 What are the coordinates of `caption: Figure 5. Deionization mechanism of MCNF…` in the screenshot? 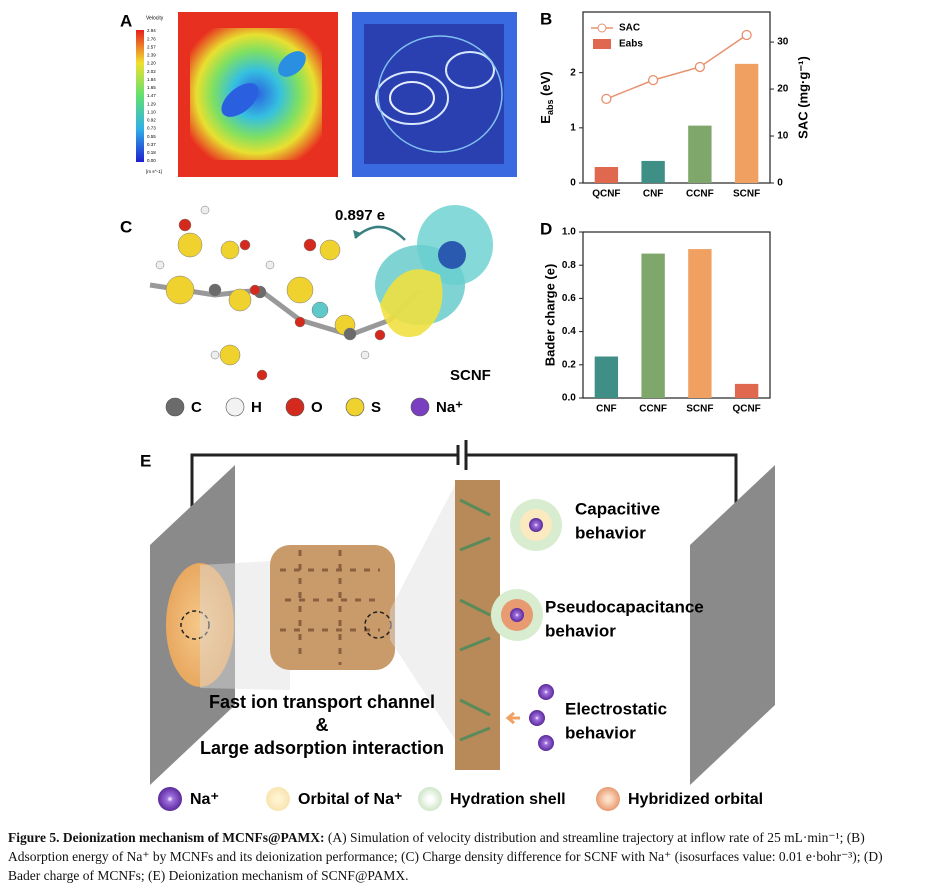 It's located at (463, 856).